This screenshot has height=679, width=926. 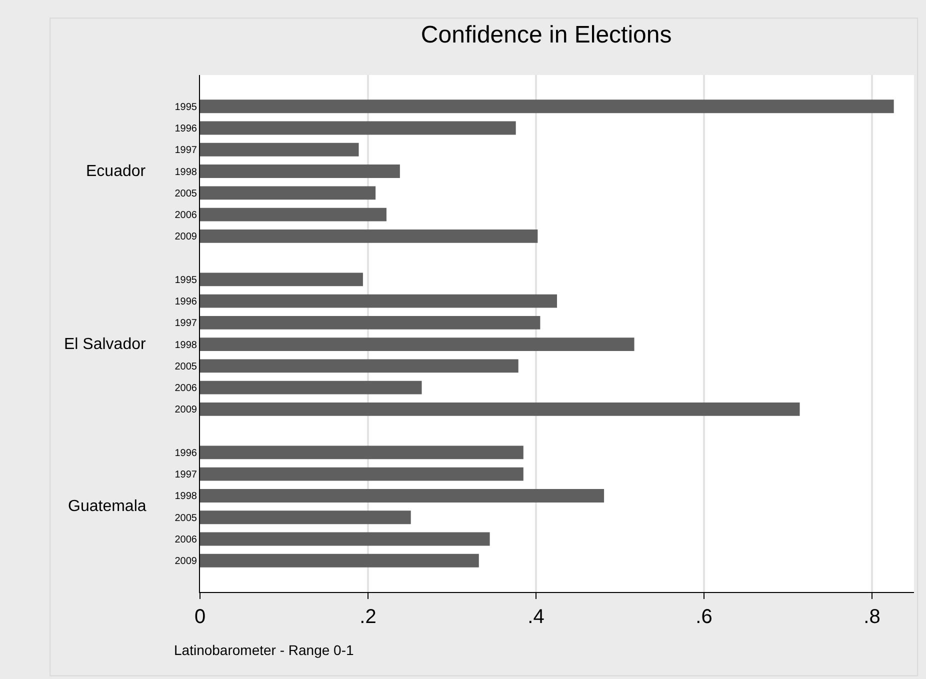 I want to click on text: Ecuador, so click(x=116, y=171).